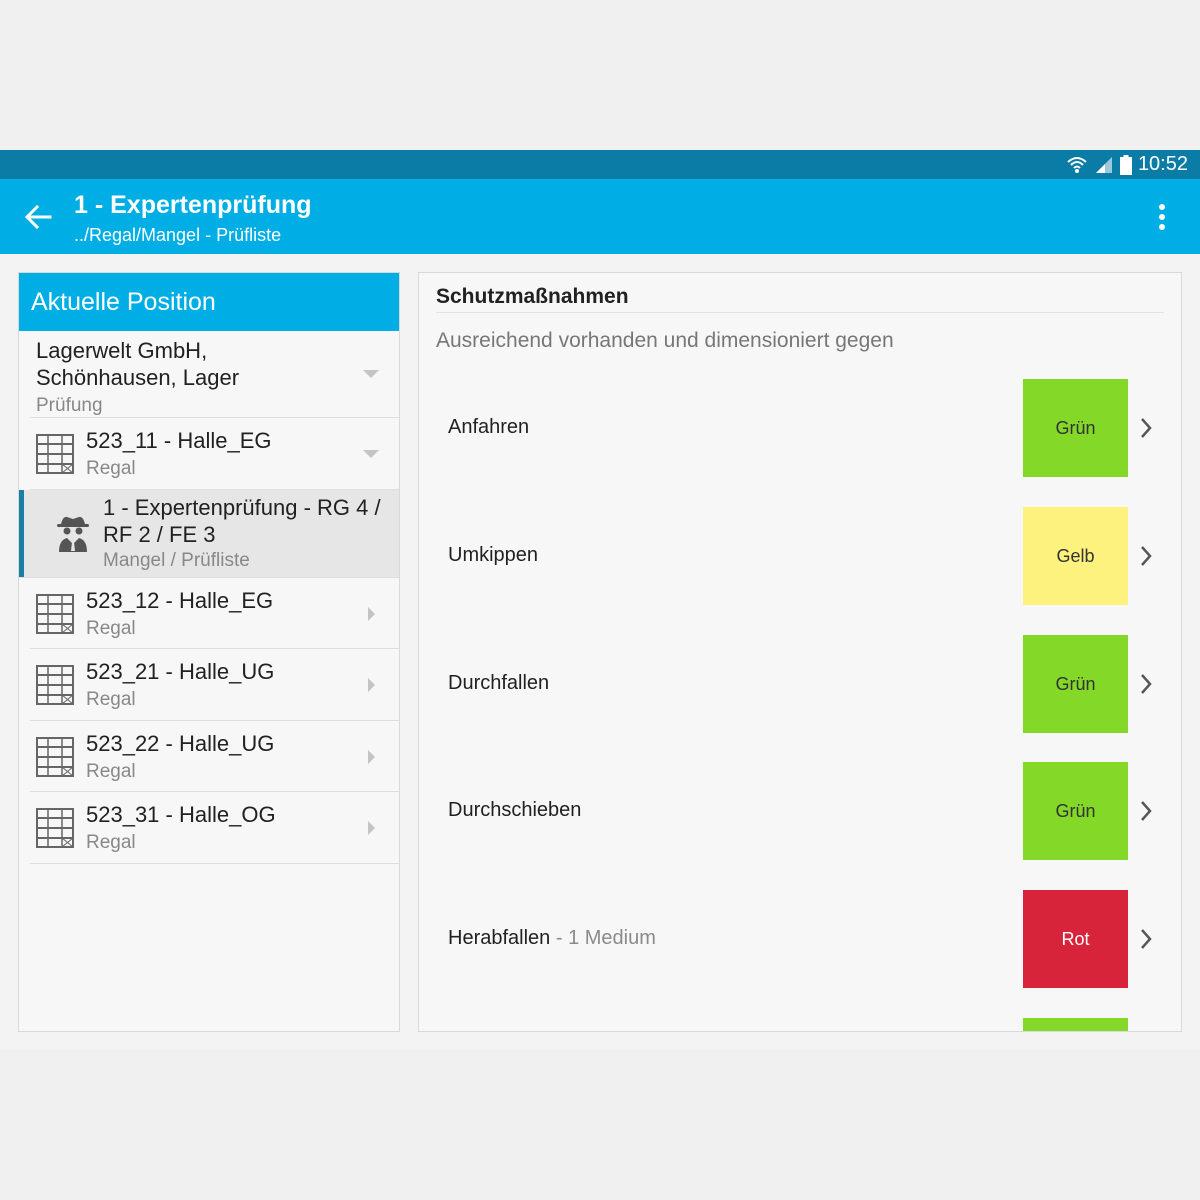 The height and width of the screenshot is (1200, 1200). Describe the element at coordinates (69, 405) in the screenshot. I see `location-subtitle: Prüfung` at that location.